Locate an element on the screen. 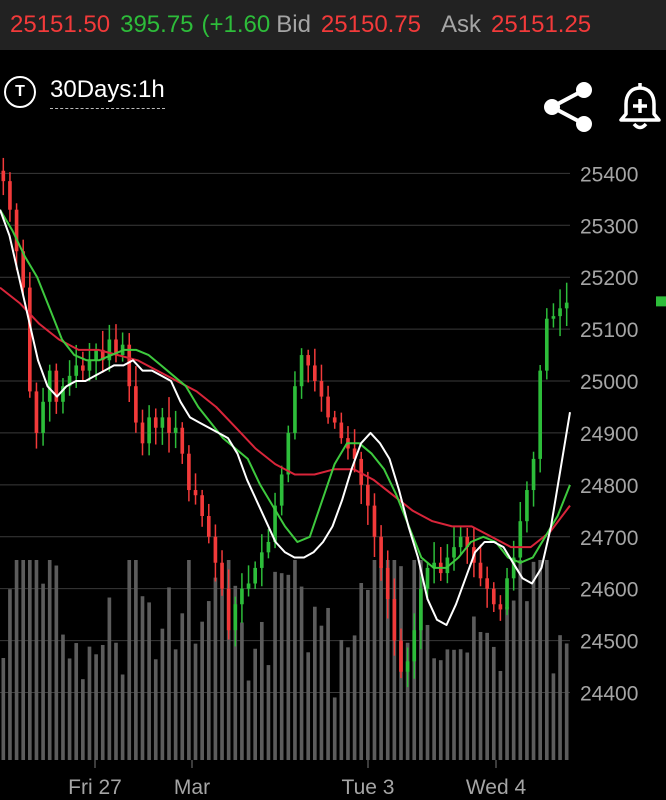  y-tick-label: 24500 is located at coordinates (609, 642).